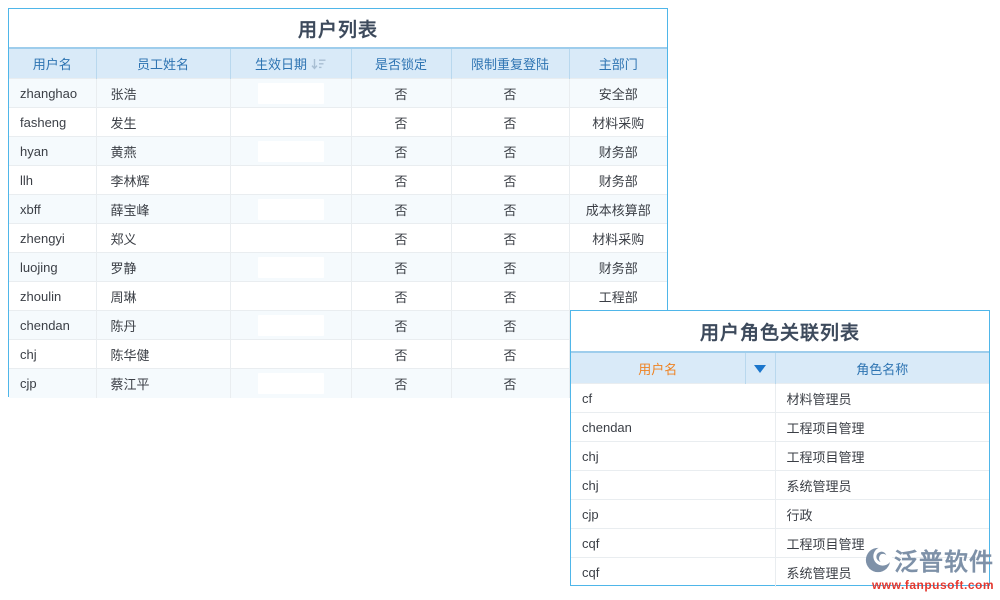  Describe the element at coordinates (338, 180) in the screenshot. I see `user-table-row: llh 李林辉 否 否 财务部` at that location.